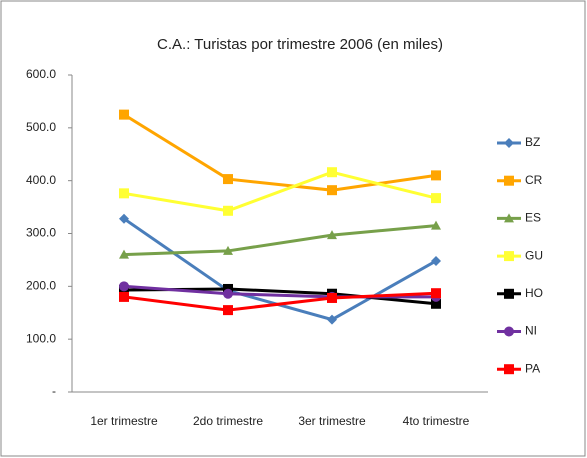  What do you see at coordinates (41, 338) in the screenshot?
I see `y-tick-label: 100.0` at bounding box center [41, 338].